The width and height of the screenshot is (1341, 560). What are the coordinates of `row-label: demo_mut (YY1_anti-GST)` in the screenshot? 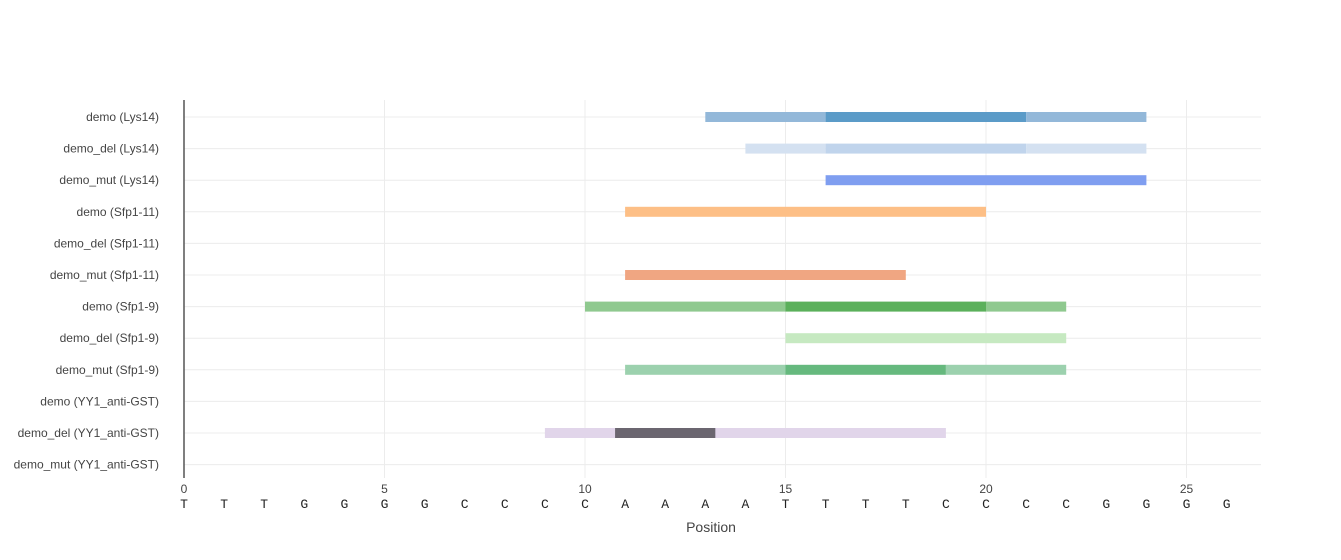 It's located at (86, 465).